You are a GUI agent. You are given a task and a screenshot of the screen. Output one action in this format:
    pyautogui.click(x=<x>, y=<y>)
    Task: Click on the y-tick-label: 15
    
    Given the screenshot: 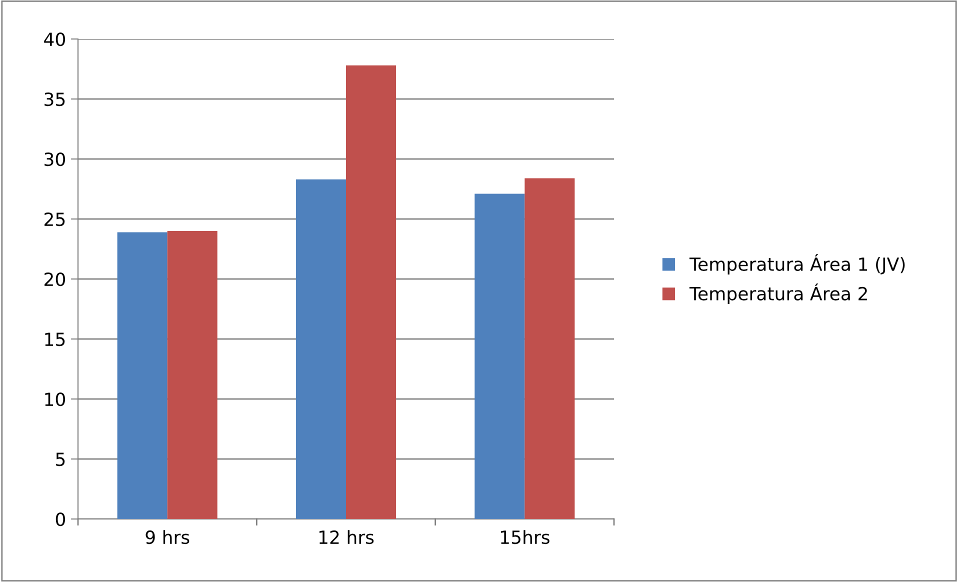 What is the action you would take?
    pyautogui.click(x=55, y=339)
    